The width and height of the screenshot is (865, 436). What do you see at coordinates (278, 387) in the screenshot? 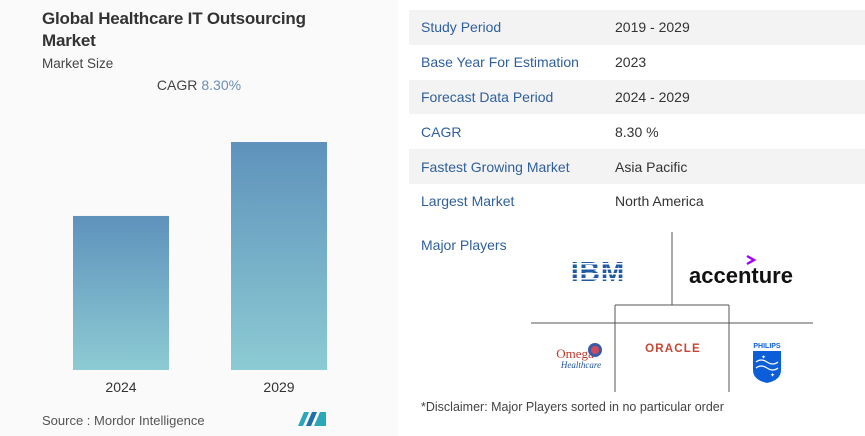
I see `x-tick-label: 2029` at bounding box center [278, 387].